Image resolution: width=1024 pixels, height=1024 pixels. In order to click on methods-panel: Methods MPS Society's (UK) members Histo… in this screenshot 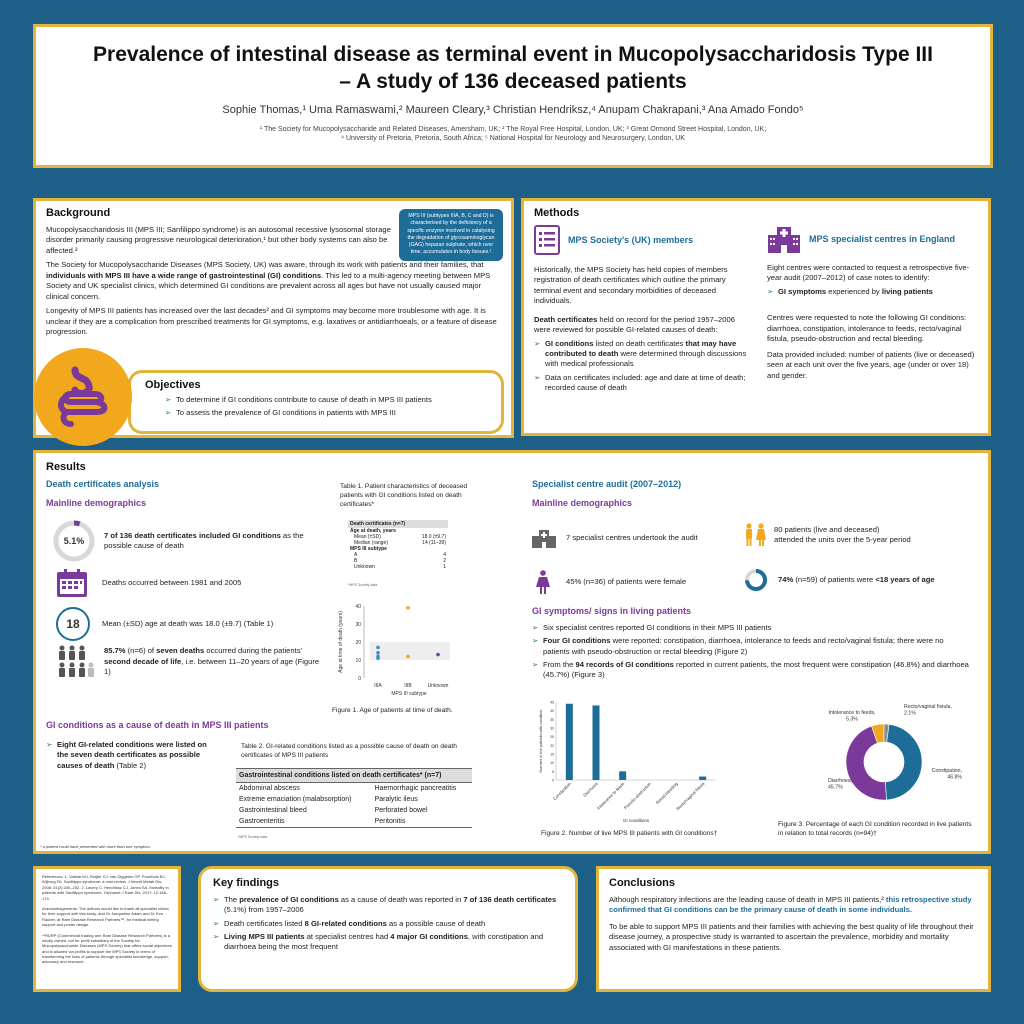, I will do `click(756, 317)`.